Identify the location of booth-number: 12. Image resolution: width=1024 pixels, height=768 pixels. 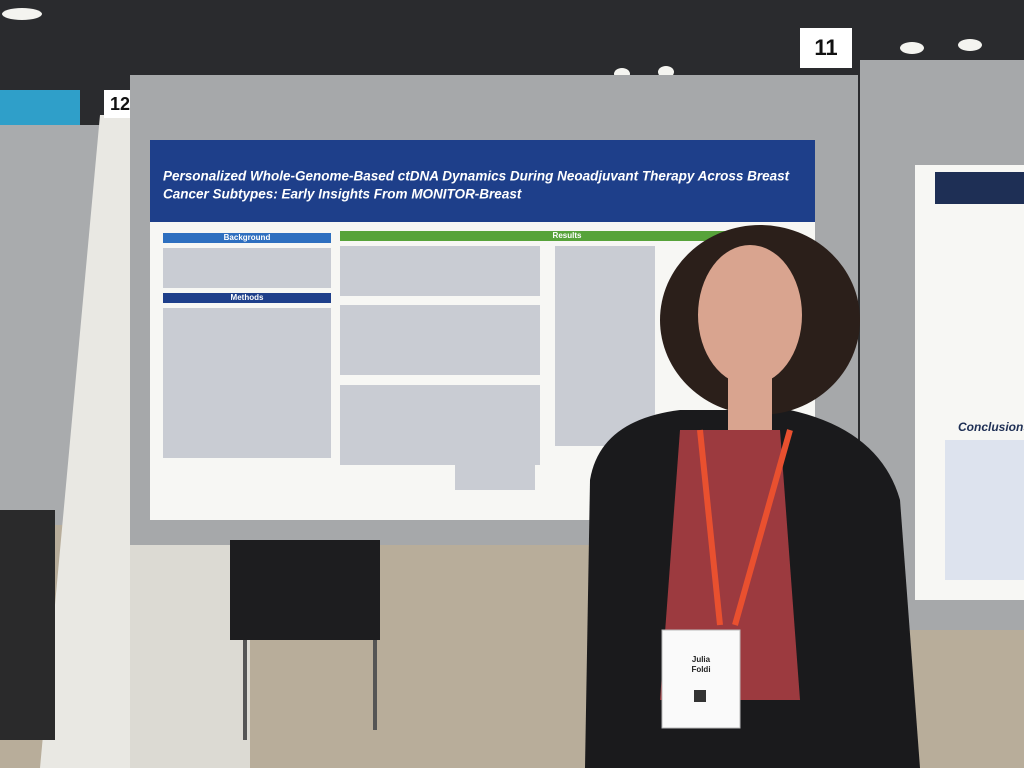
(120, 104).